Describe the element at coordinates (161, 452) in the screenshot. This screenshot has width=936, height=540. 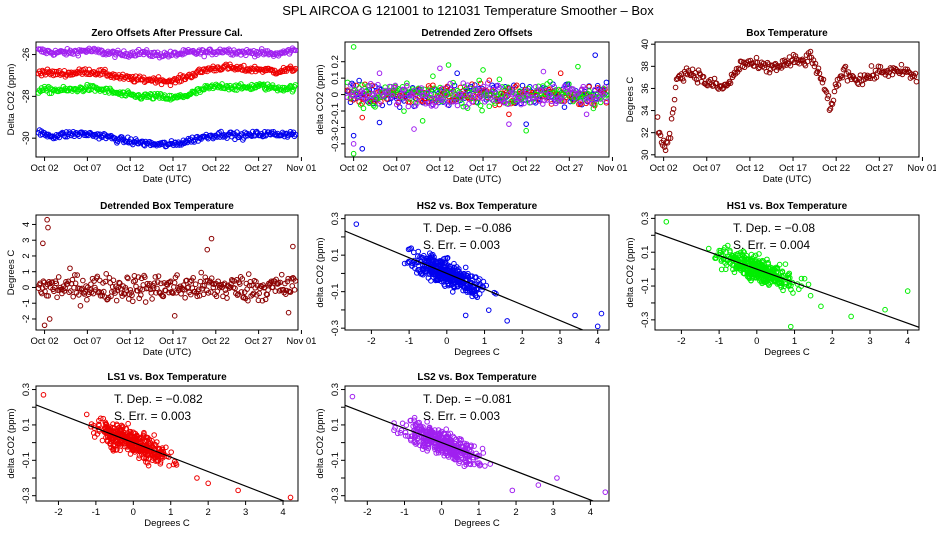
I see `regression-line` at that location.